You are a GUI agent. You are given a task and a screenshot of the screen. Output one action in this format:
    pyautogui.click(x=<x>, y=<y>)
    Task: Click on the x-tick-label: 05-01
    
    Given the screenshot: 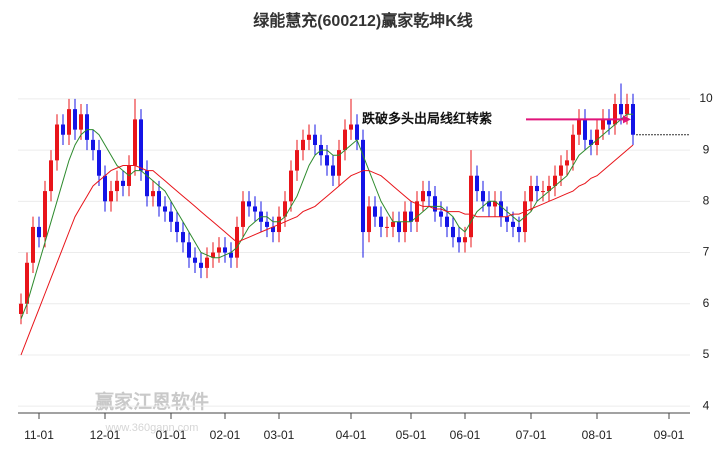 What is the action you would take?
    pyautogui.click(x=411, y=435)
    